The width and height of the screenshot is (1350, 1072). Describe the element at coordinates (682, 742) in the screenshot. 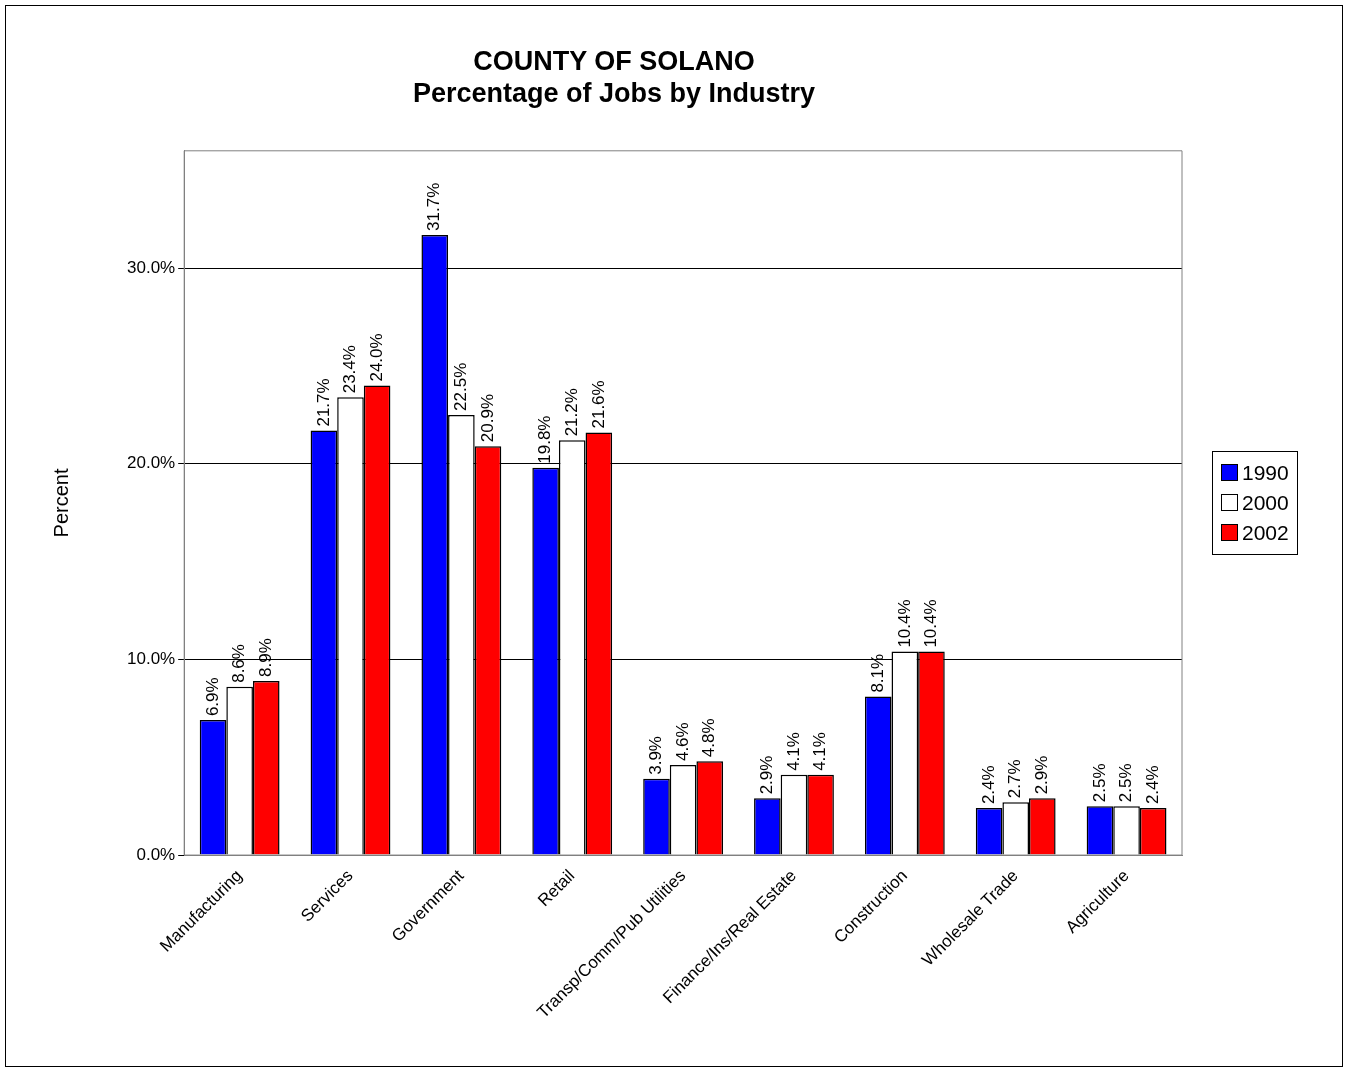

I see `data-label: 4.6%` at that location.